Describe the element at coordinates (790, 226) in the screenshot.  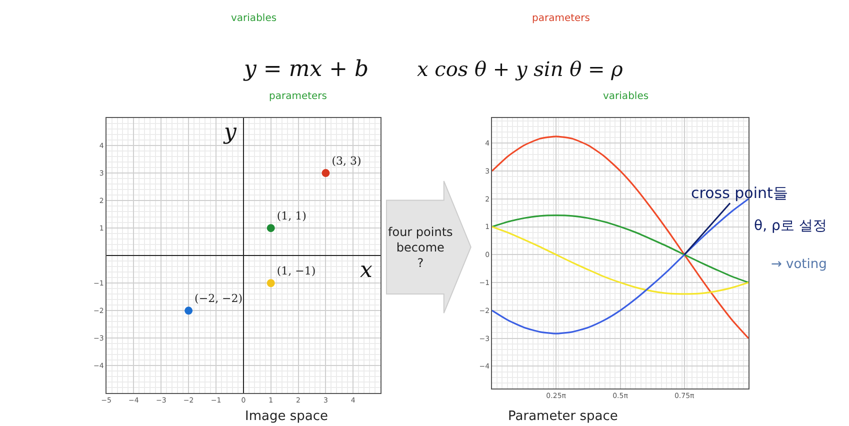
I see `text: θ, ρ로 설정` at that location.